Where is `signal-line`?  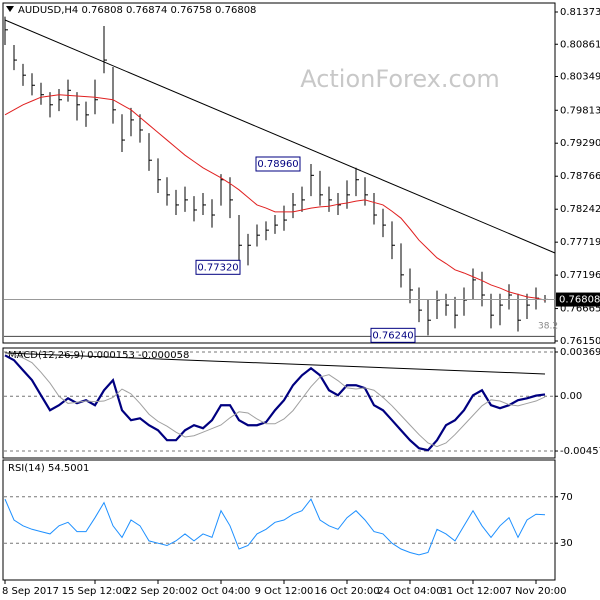
signal-line is located at coordinates (275, 400).